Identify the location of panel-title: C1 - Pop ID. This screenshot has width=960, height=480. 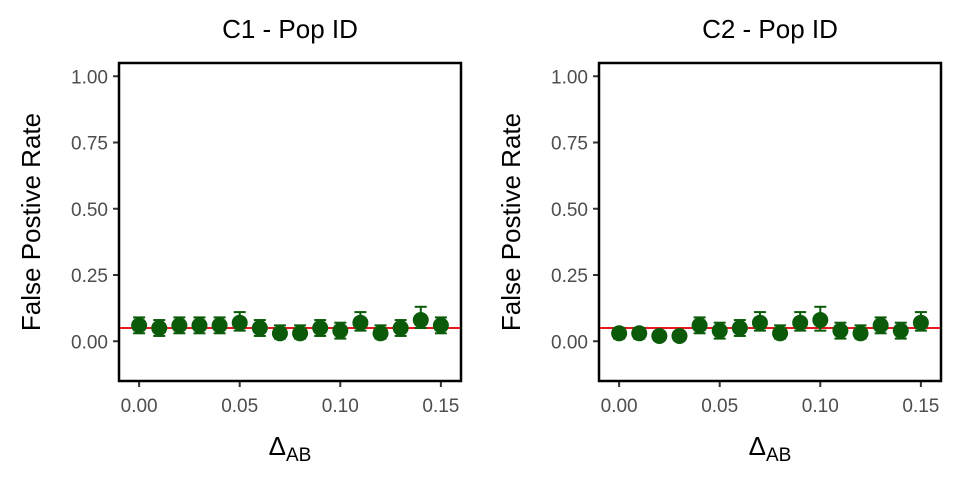
(290, 29).